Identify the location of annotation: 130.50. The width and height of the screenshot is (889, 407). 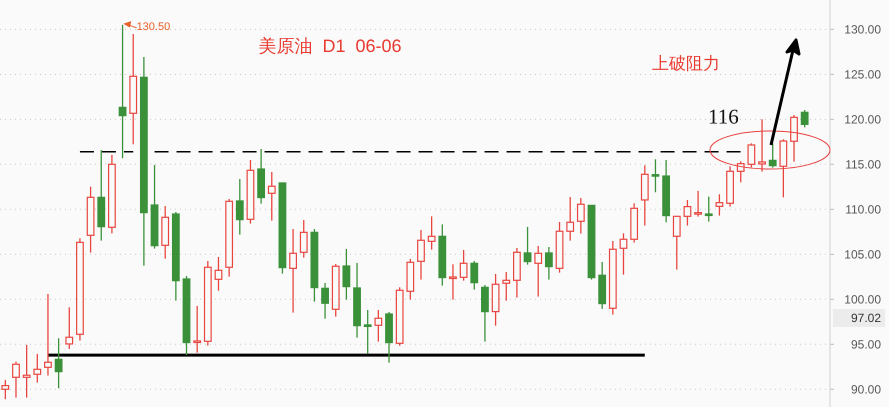
(153, 26).